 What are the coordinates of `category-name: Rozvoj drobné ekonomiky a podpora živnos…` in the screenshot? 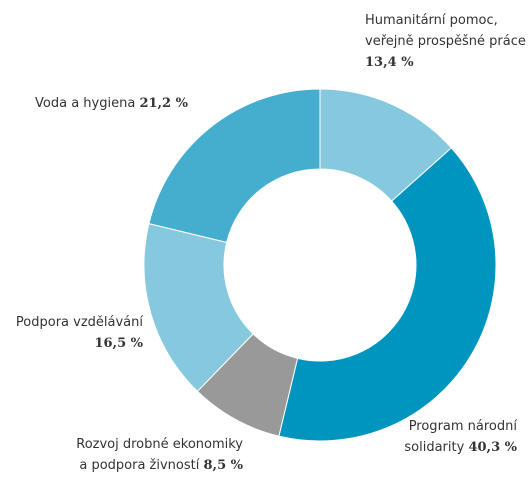 It's located at (159, 455).